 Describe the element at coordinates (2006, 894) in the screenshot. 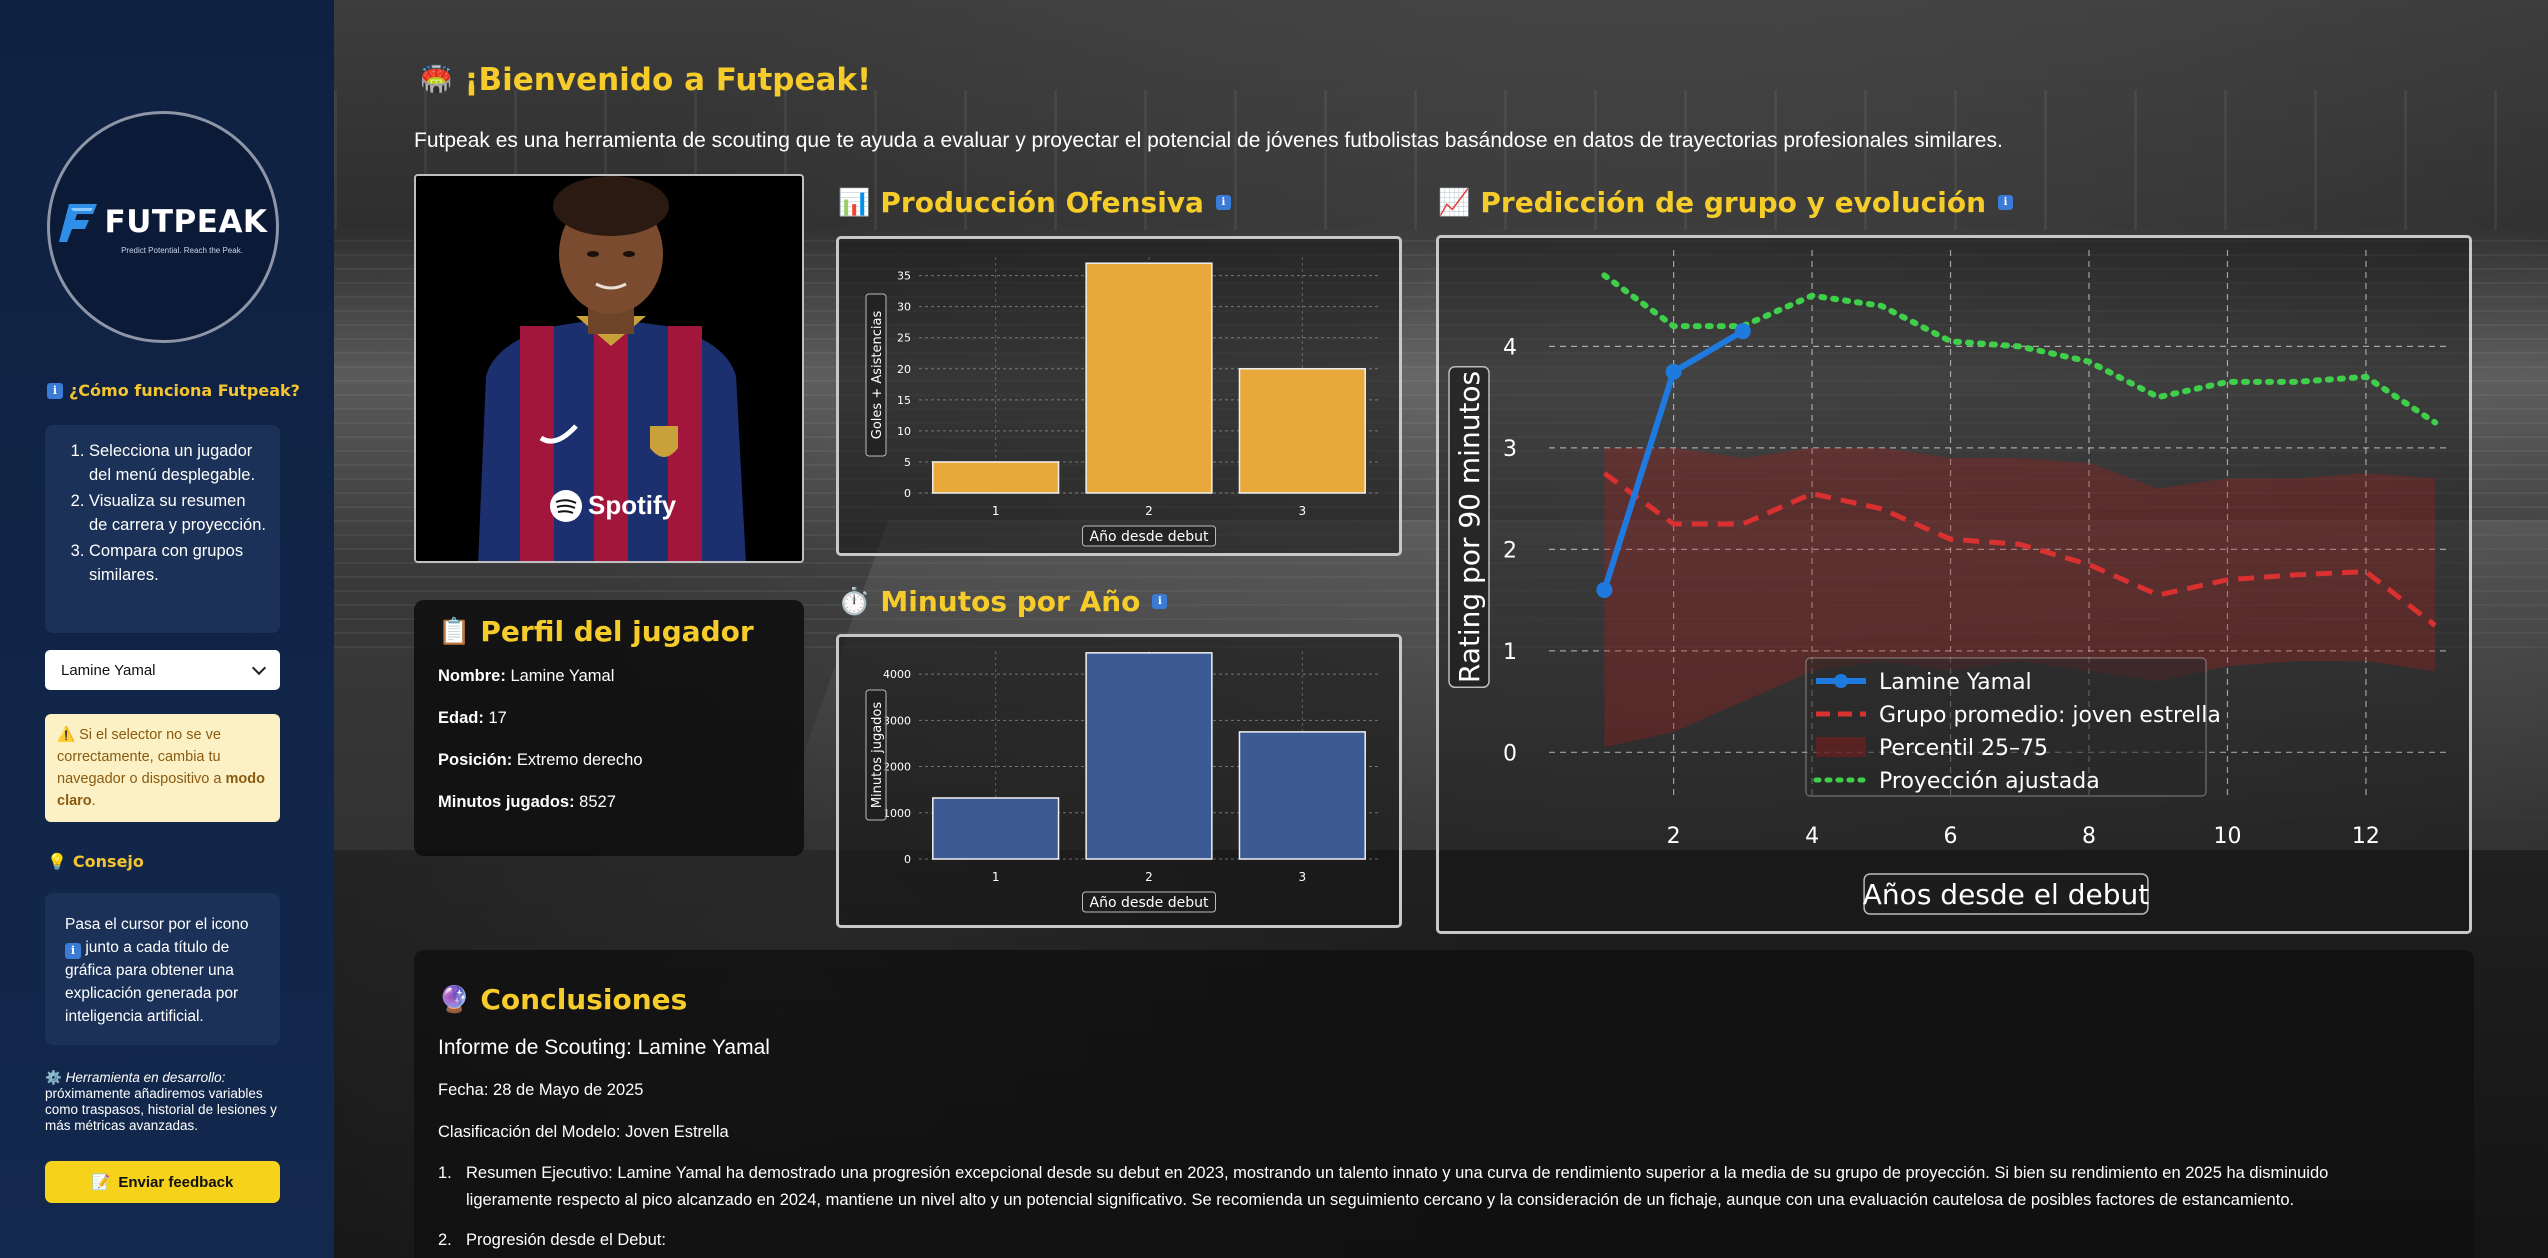

I see `x-axis-label: Años desde el debut` at that location.